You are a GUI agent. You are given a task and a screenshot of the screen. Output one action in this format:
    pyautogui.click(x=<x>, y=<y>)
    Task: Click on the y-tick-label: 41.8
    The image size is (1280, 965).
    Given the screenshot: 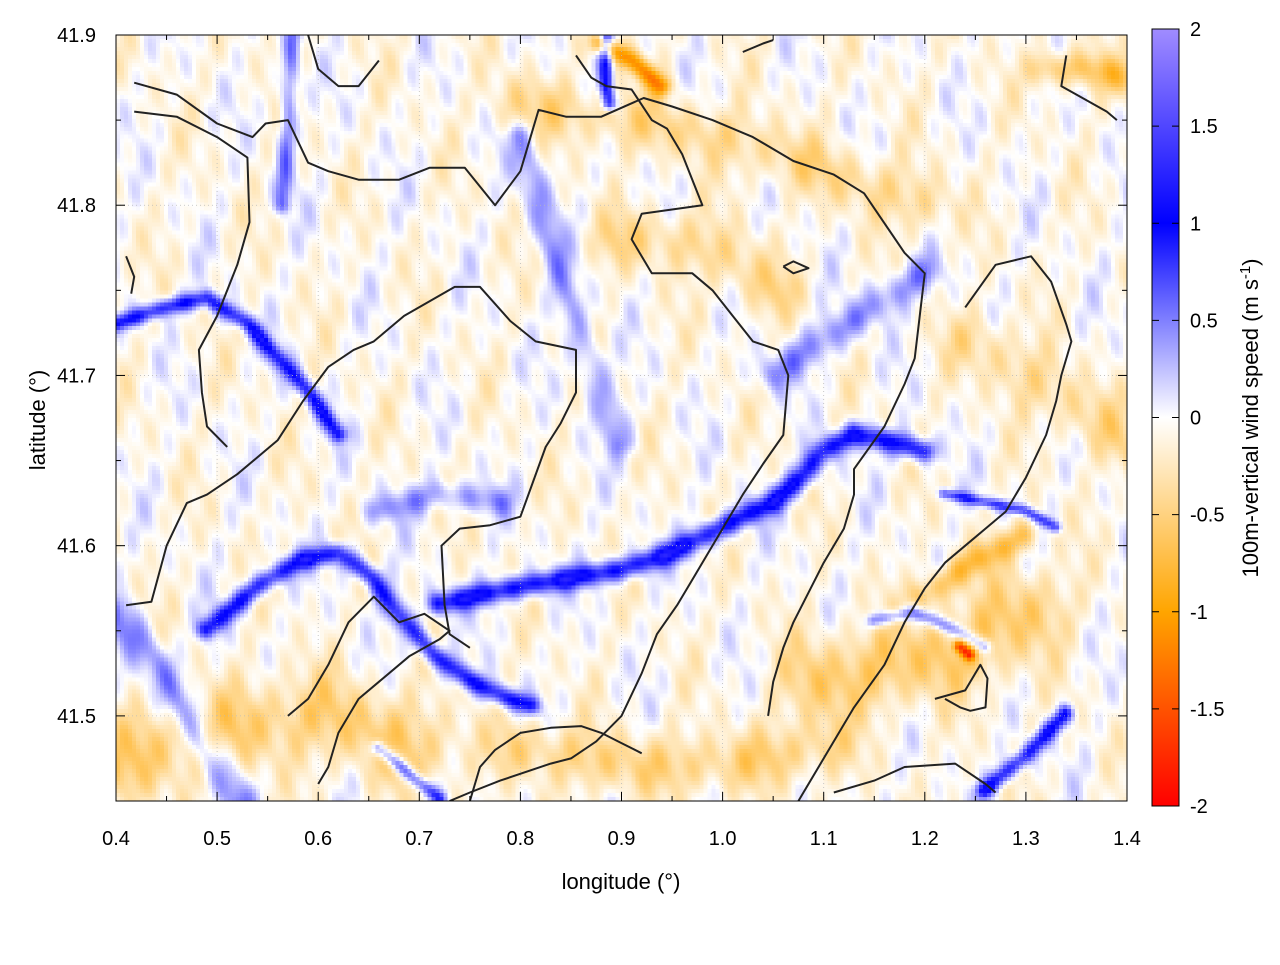 What is the action you would take?
    pyautogui.click(x=76, y=206)
    